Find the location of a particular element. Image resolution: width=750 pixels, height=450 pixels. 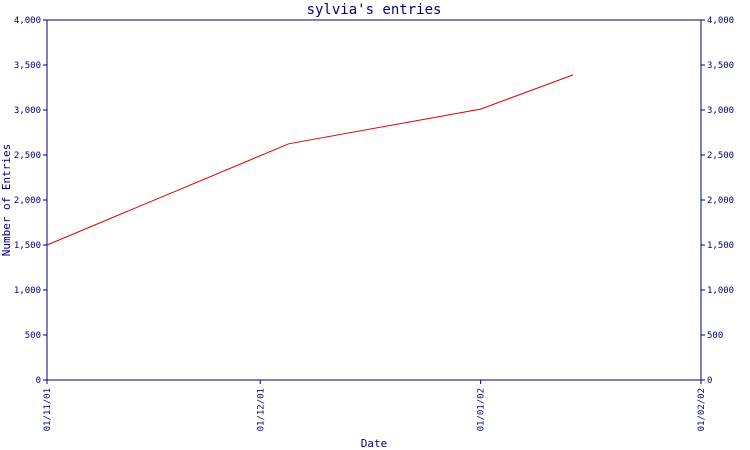

right-y-ticks: 0 500 1,000 1,500 2,000 2,500 3,000 3,500 4,000 is located at coordinates (717, 201).